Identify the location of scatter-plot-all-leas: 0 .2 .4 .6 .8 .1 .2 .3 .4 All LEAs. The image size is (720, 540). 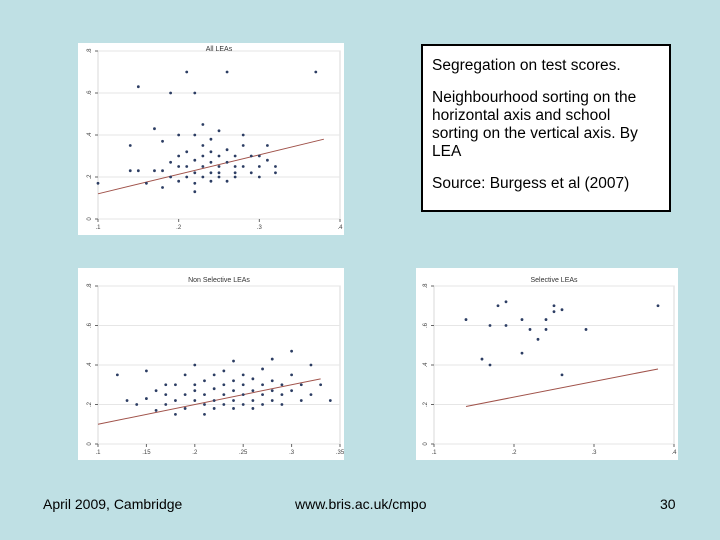
(215, 138).